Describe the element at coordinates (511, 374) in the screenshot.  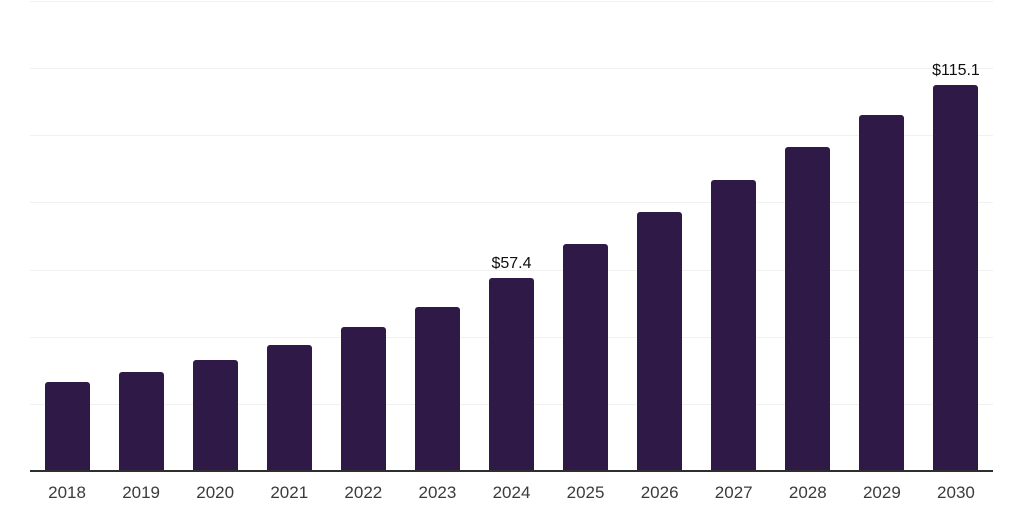
I see `bar-2024` at that location.